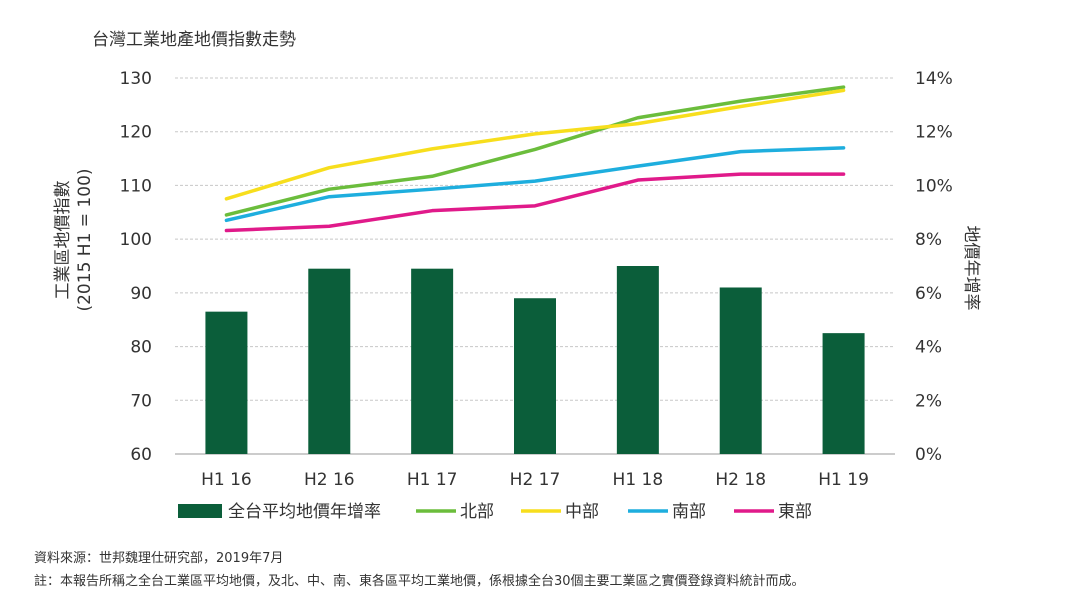 This screenshot has width=1080, height=603. I want to click on legend-item: 東部, so click(773, 512).